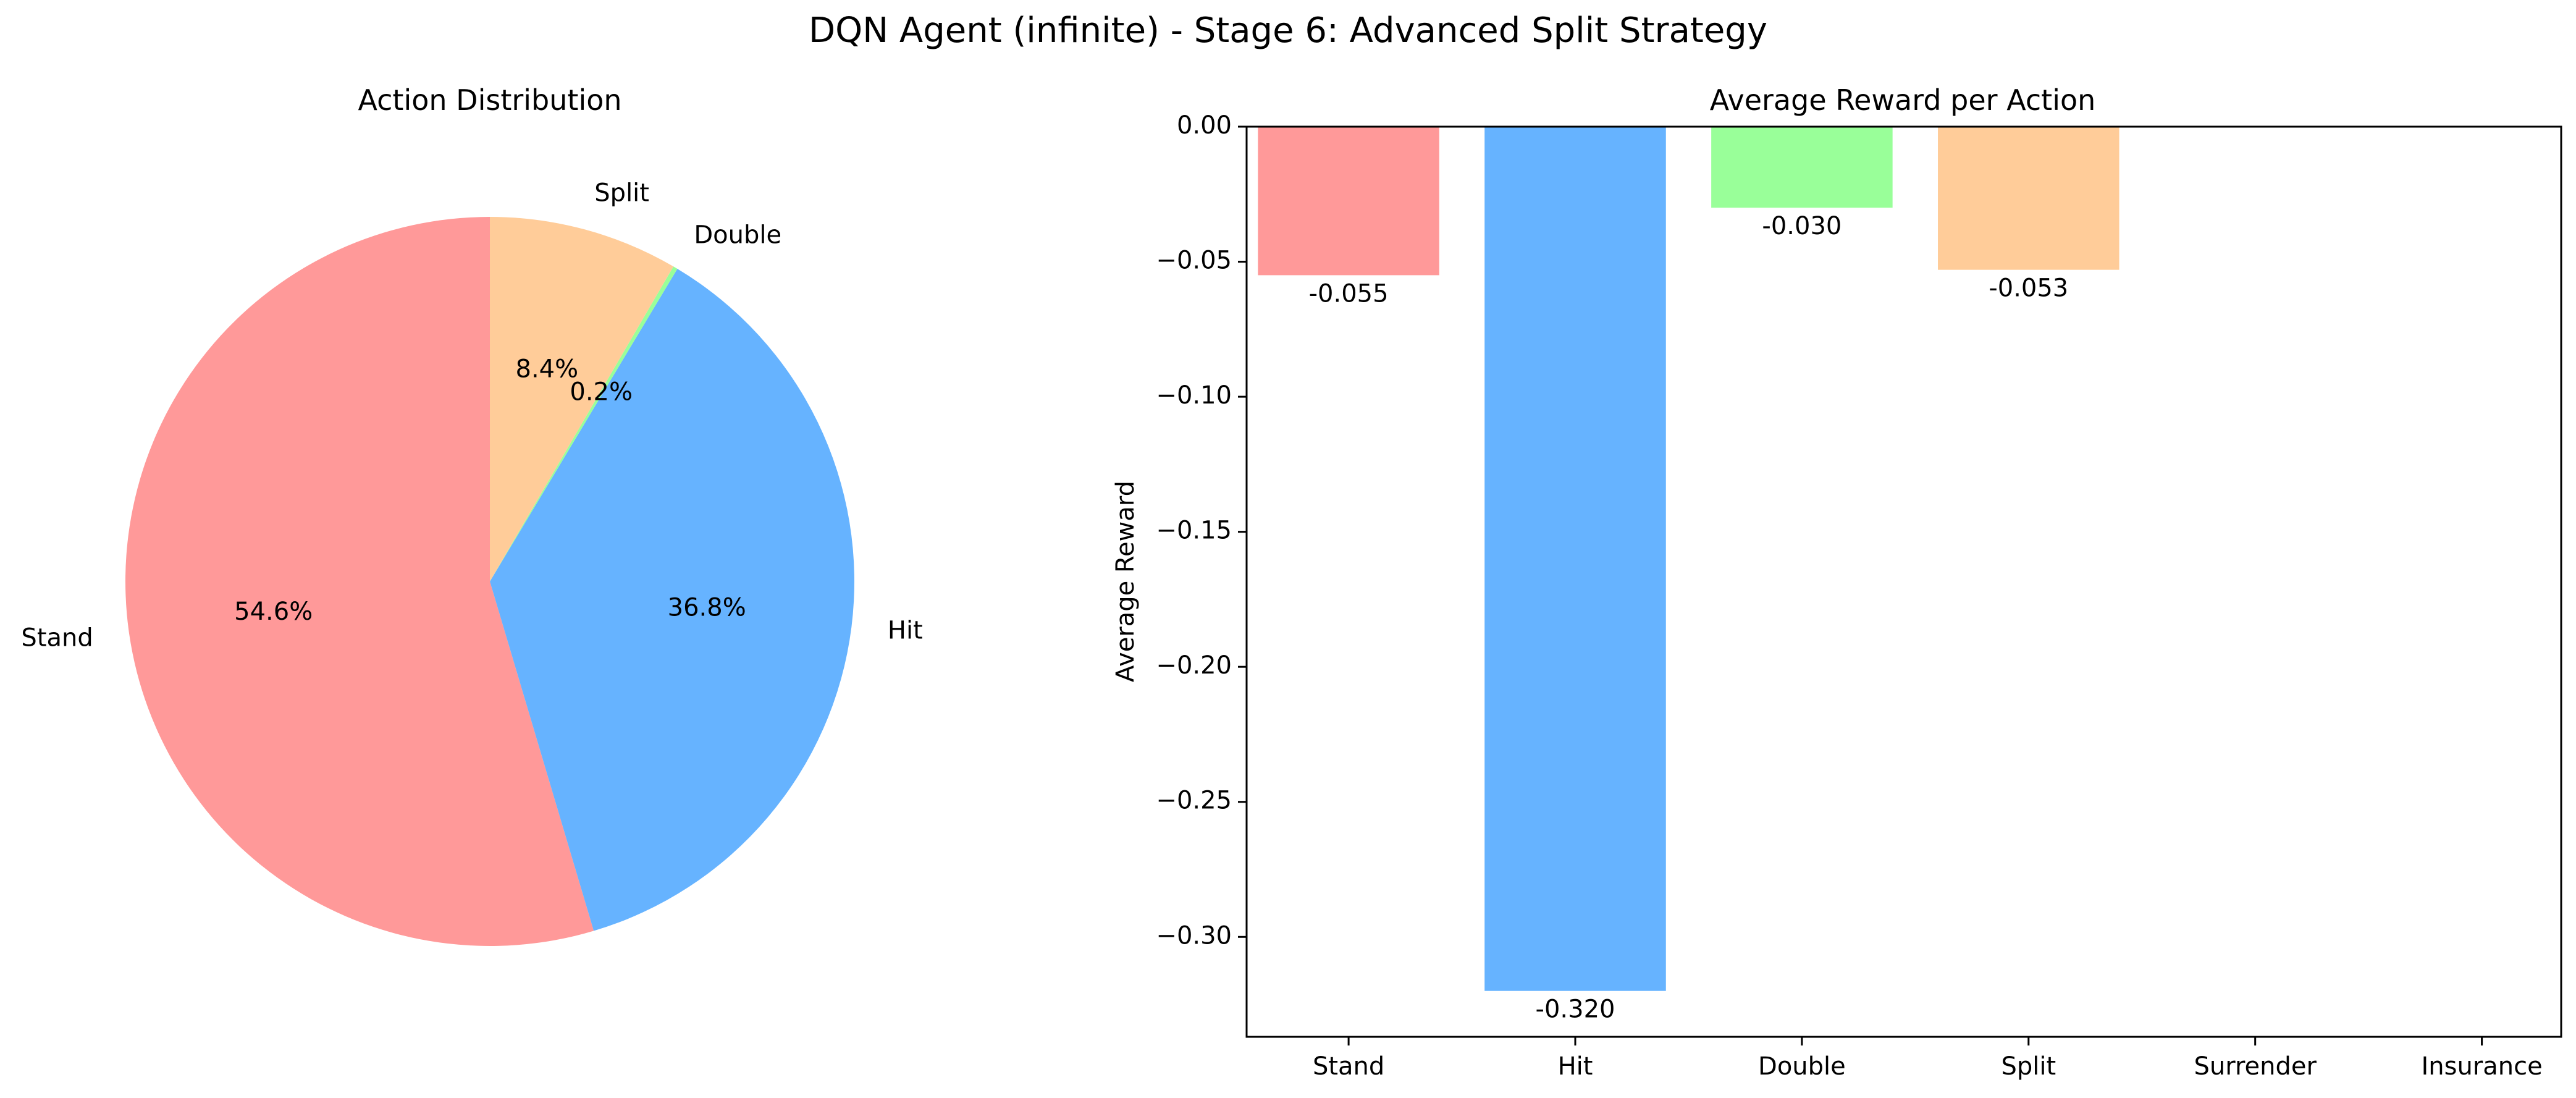 This screenshot has width=2576, height=1098. Describe the element at coordinates (707, 607) in the screenshot. I see `pie-slice-pct-hit: 36.8%` at that location.